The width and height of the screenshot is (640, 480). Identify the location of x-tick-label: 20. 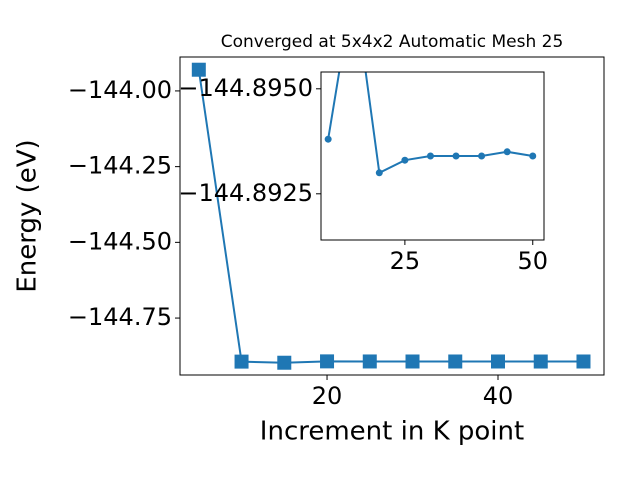
(327, 396).